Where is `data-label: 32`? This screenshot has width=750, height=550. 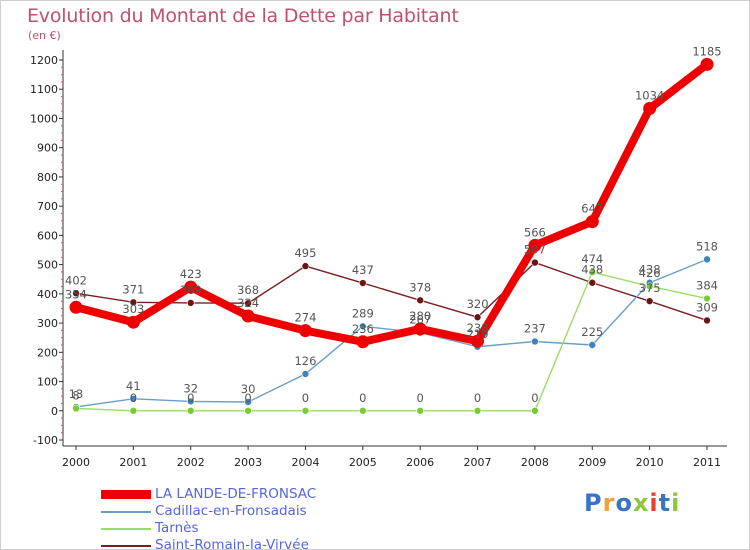 data-label: 32 is located at coordinates (190, 388).